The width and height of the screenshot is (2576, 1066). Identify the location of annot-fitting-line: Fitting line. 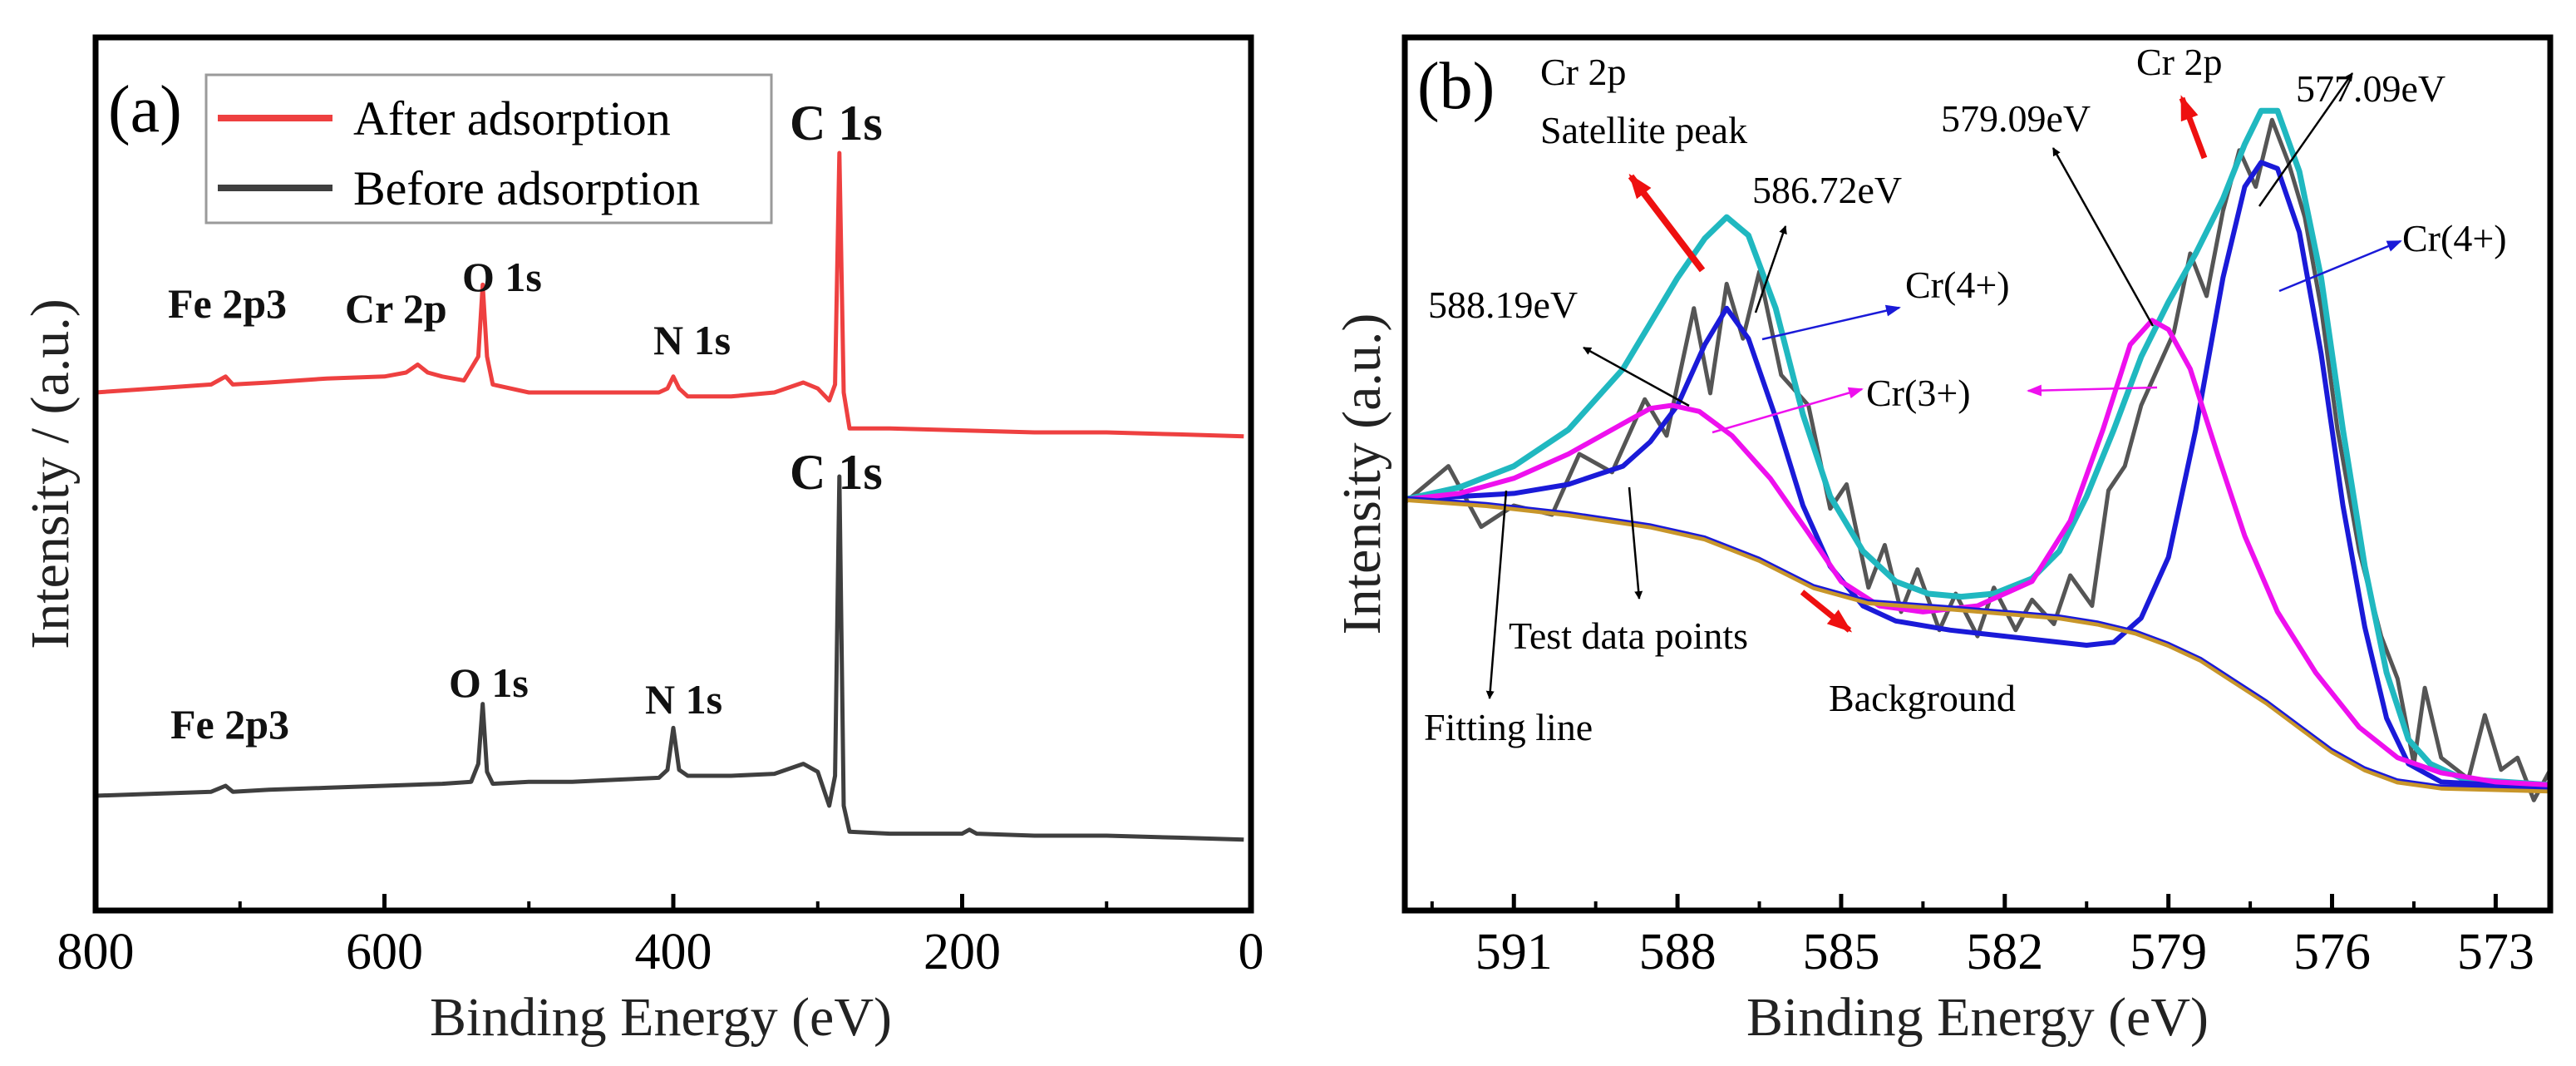
(1508, 727).